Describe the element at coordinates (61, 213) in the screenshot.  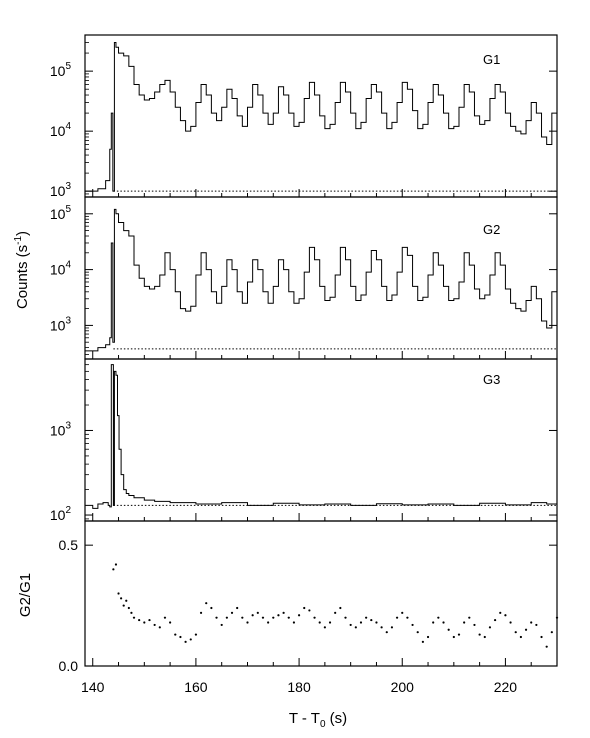
I see `y-tick-label-g2: 10⁵` at that location.